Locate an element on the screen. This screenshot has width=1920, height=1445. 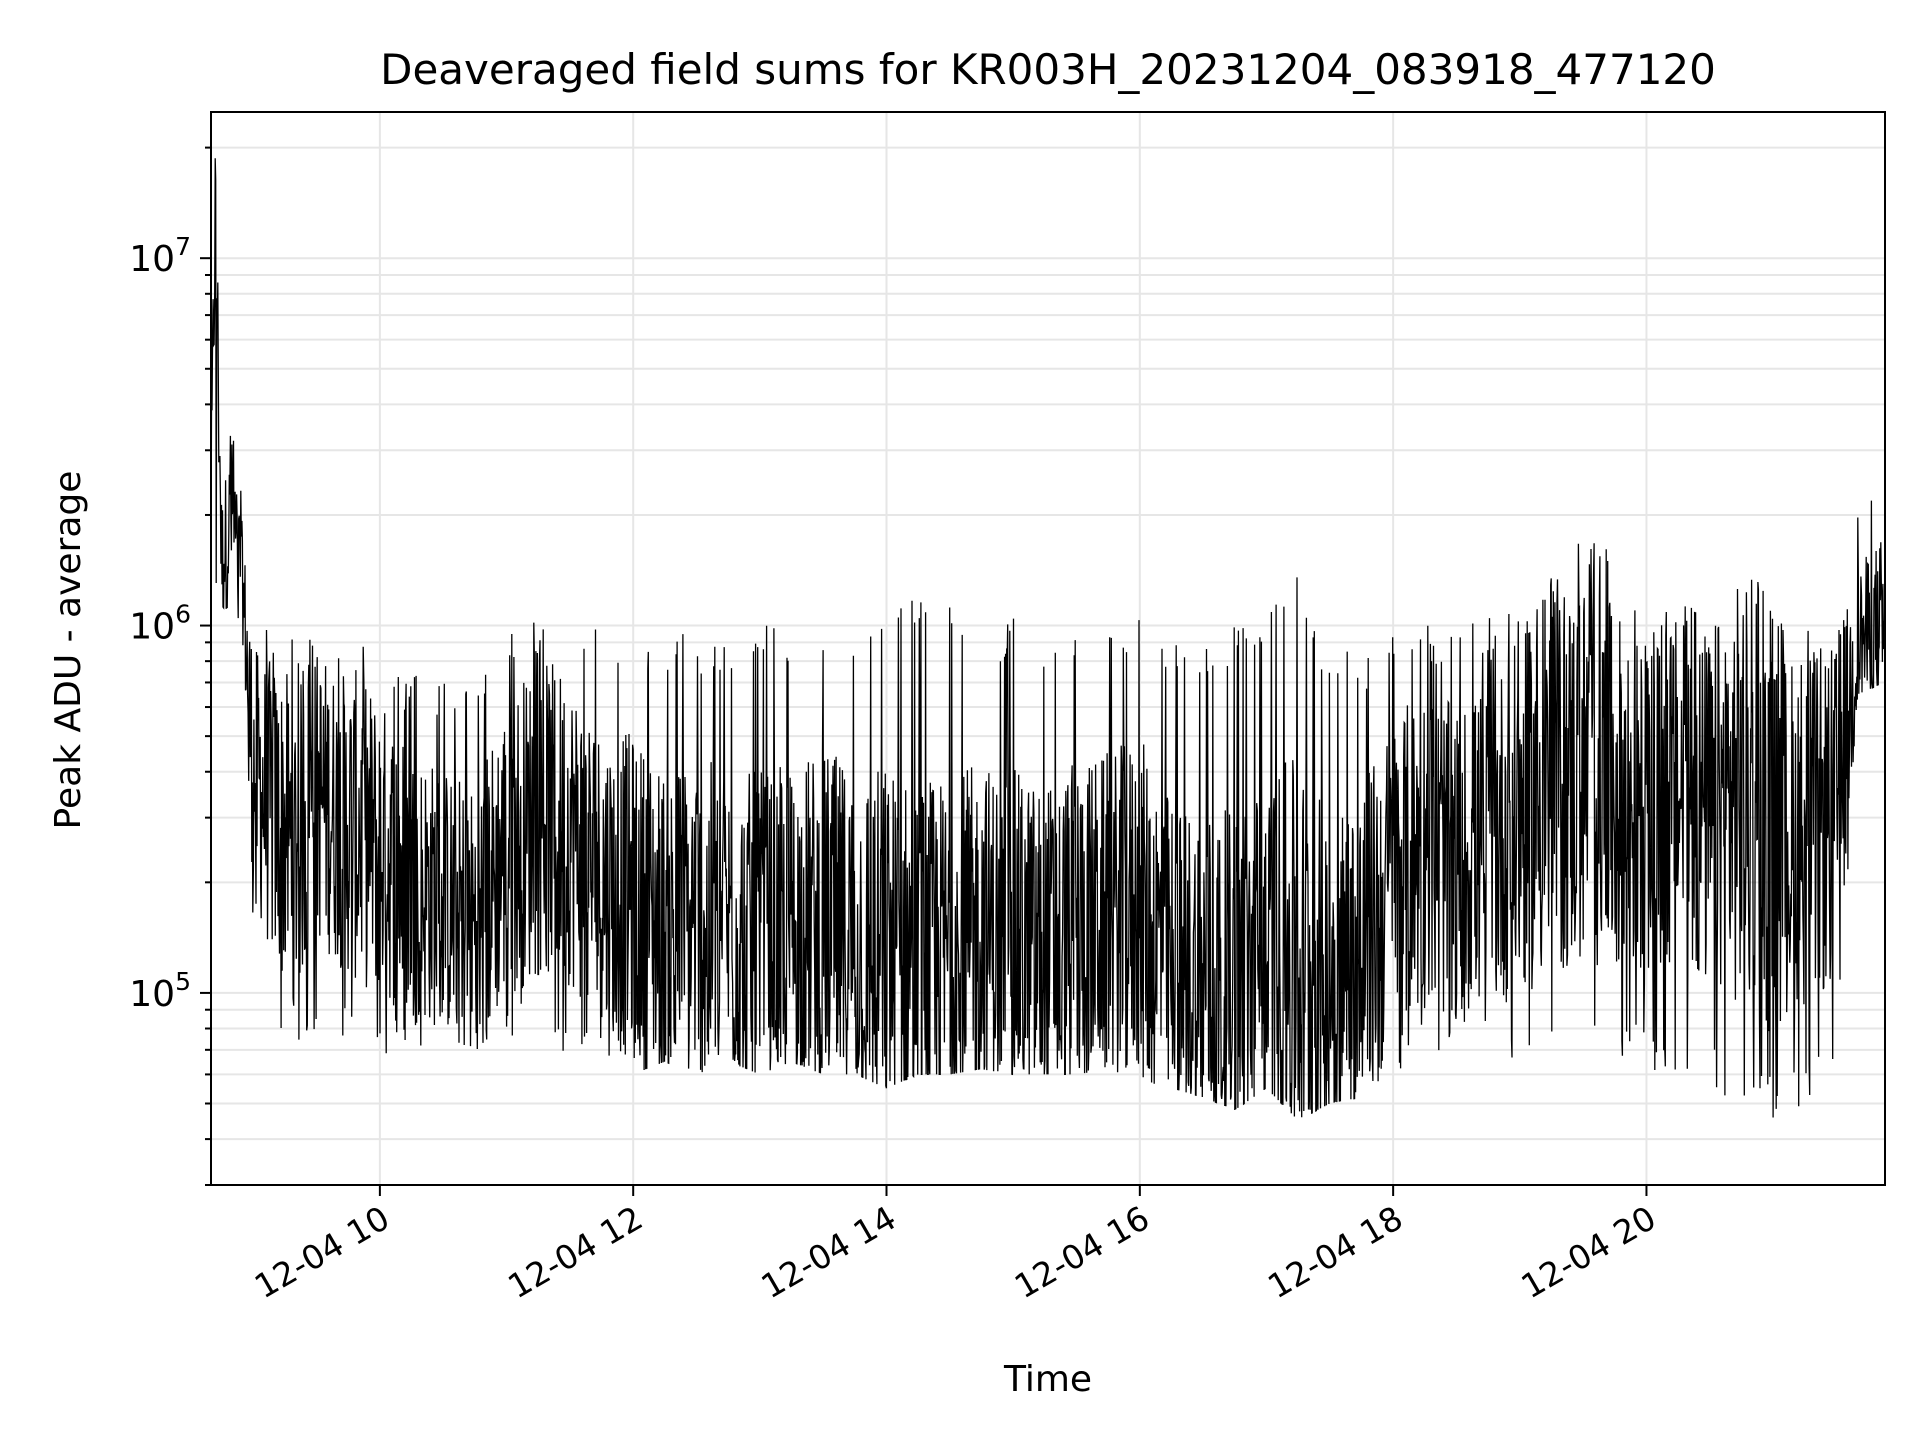
y-axis-label: Peak ADU - average is located at coordinates (68, 650).